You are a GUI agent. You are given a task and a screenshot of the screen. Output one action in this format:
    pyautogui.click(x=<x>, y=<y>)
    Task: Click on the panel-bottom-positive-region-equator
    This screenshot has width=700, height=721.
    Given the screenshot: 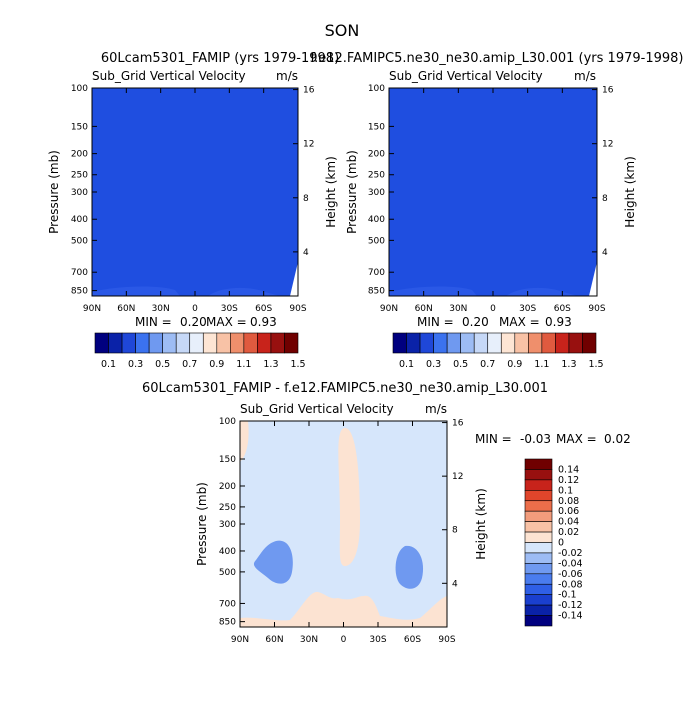 What is the action you would take?
    pyautogui.click(x=349, y=497)
    